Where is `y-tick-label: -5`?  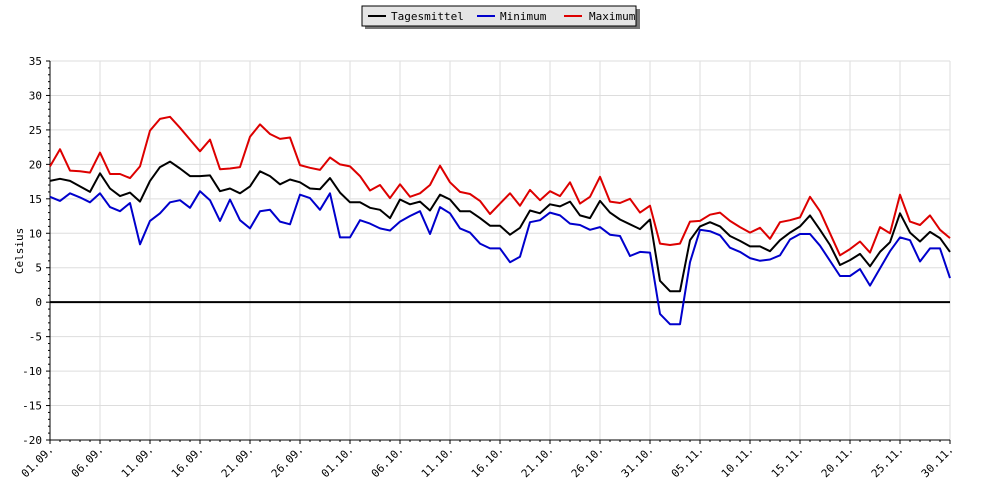
y-tick-label: -5 is located at coordinates (35, 337).